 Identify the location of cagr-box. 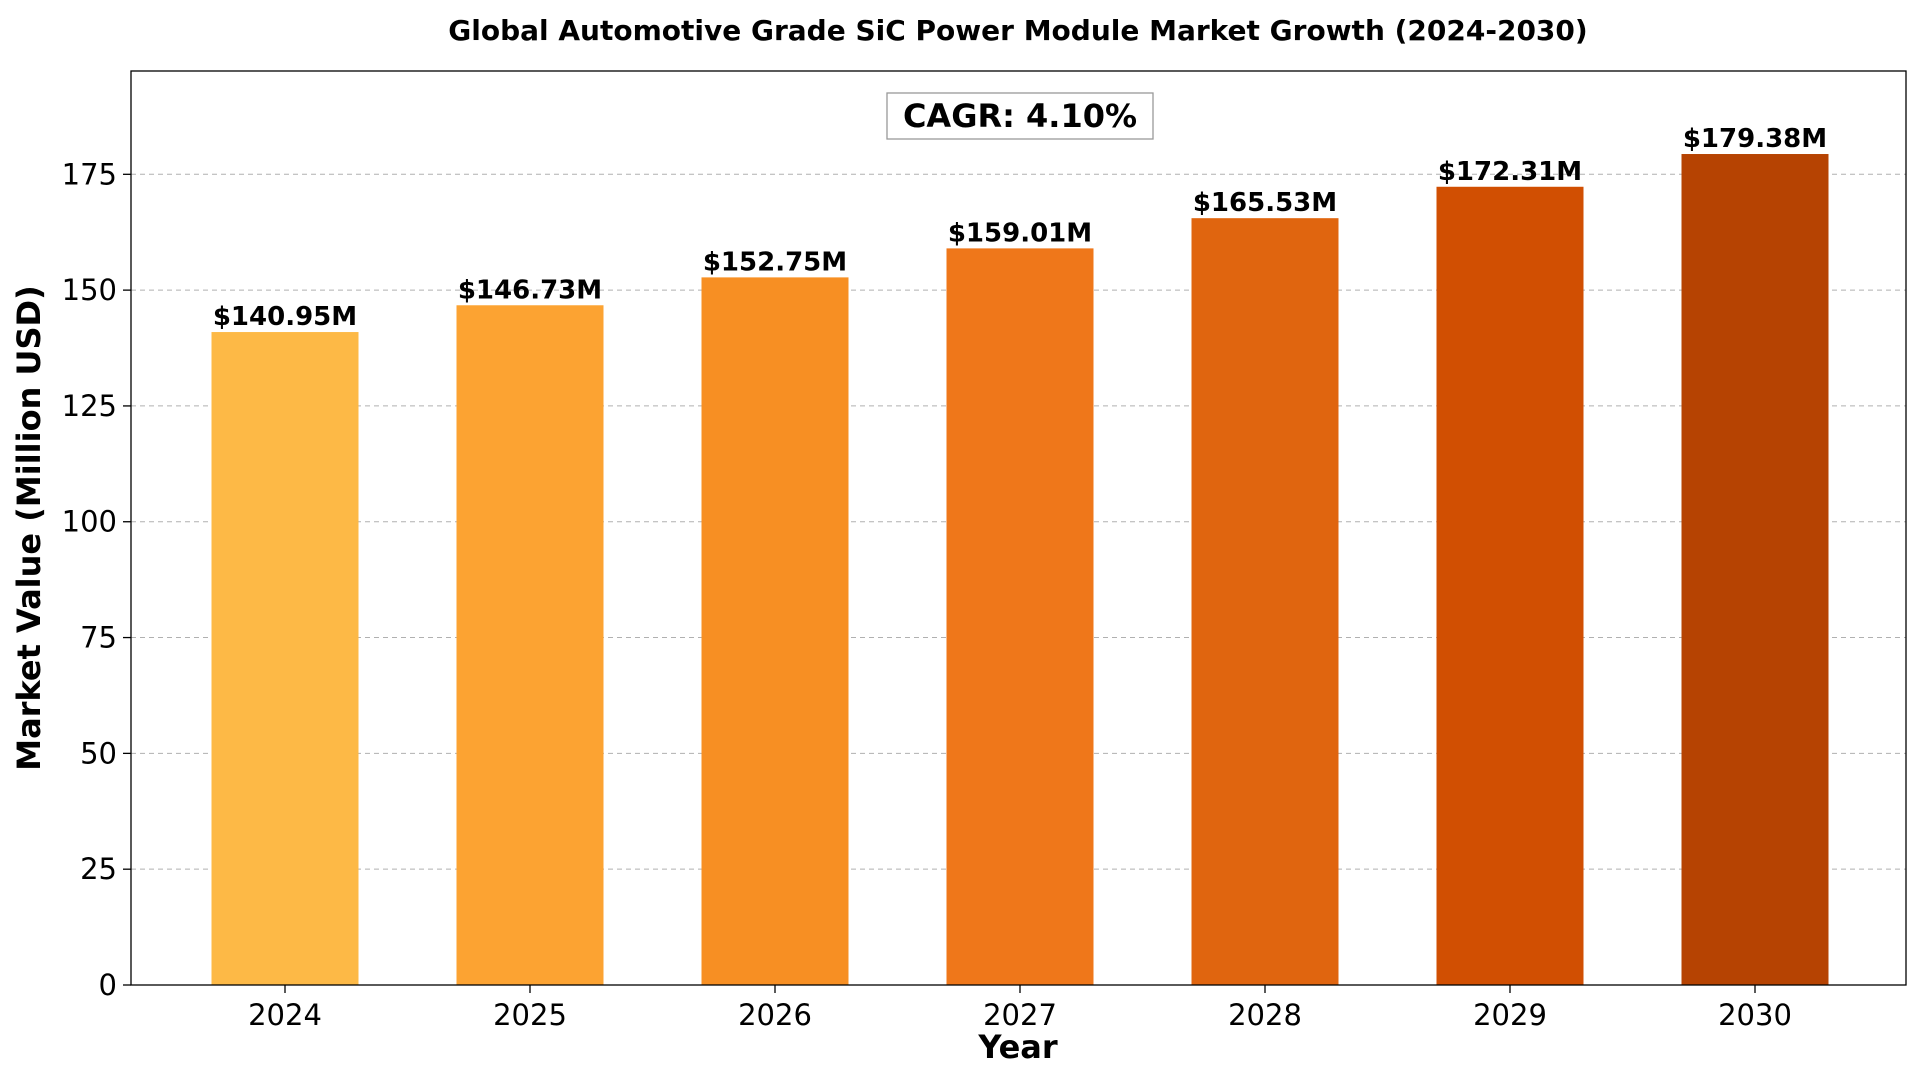
(1020, 116).